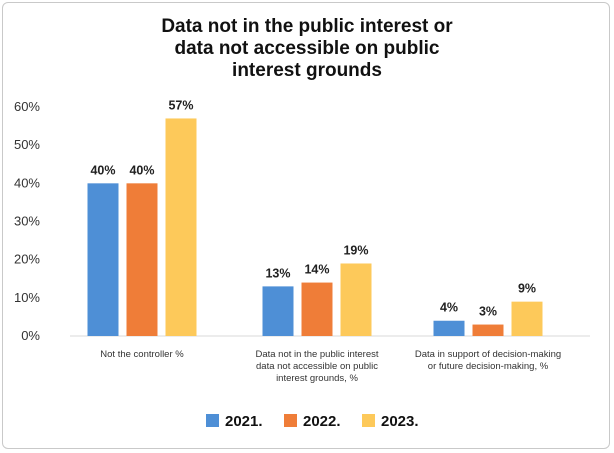  Describe the element at coordinates (488, 366) in the screenshot. I see `category-label: or future decision-making, %` at that location.